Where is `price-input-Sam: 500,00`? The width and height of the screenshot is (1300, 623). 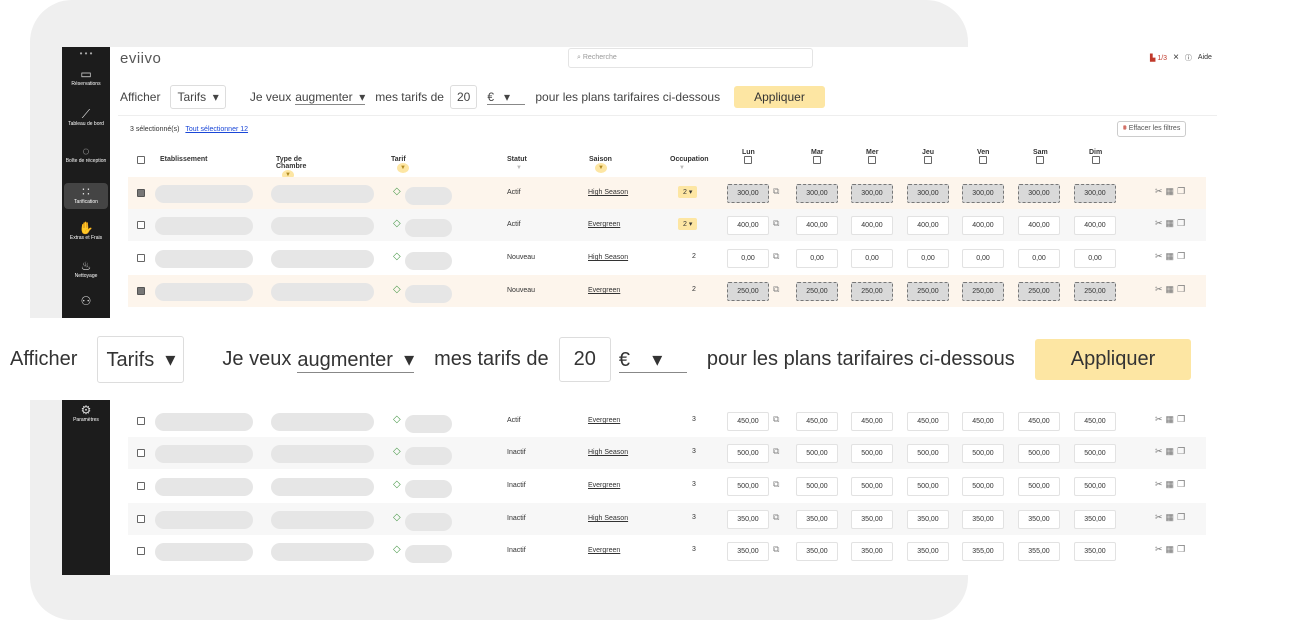
price-input-Sam: 500,00 is located at coordinates (1039, 453).